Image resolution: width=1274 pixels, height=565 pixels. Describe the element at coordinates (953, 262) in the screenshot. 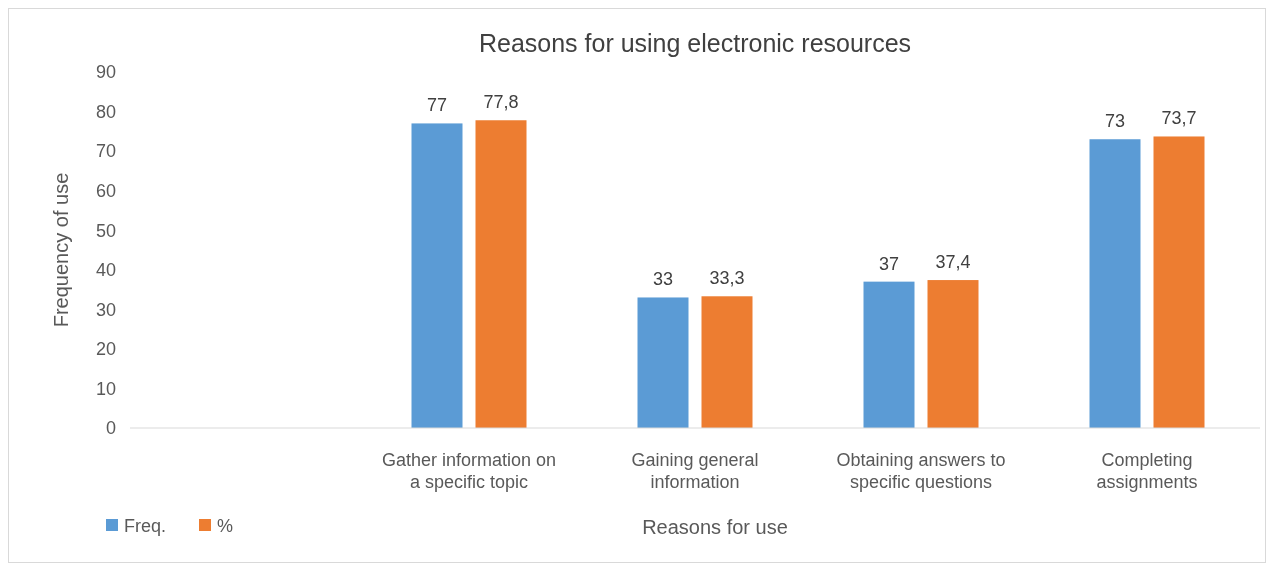

I see `data-label: 37,4` at that location.